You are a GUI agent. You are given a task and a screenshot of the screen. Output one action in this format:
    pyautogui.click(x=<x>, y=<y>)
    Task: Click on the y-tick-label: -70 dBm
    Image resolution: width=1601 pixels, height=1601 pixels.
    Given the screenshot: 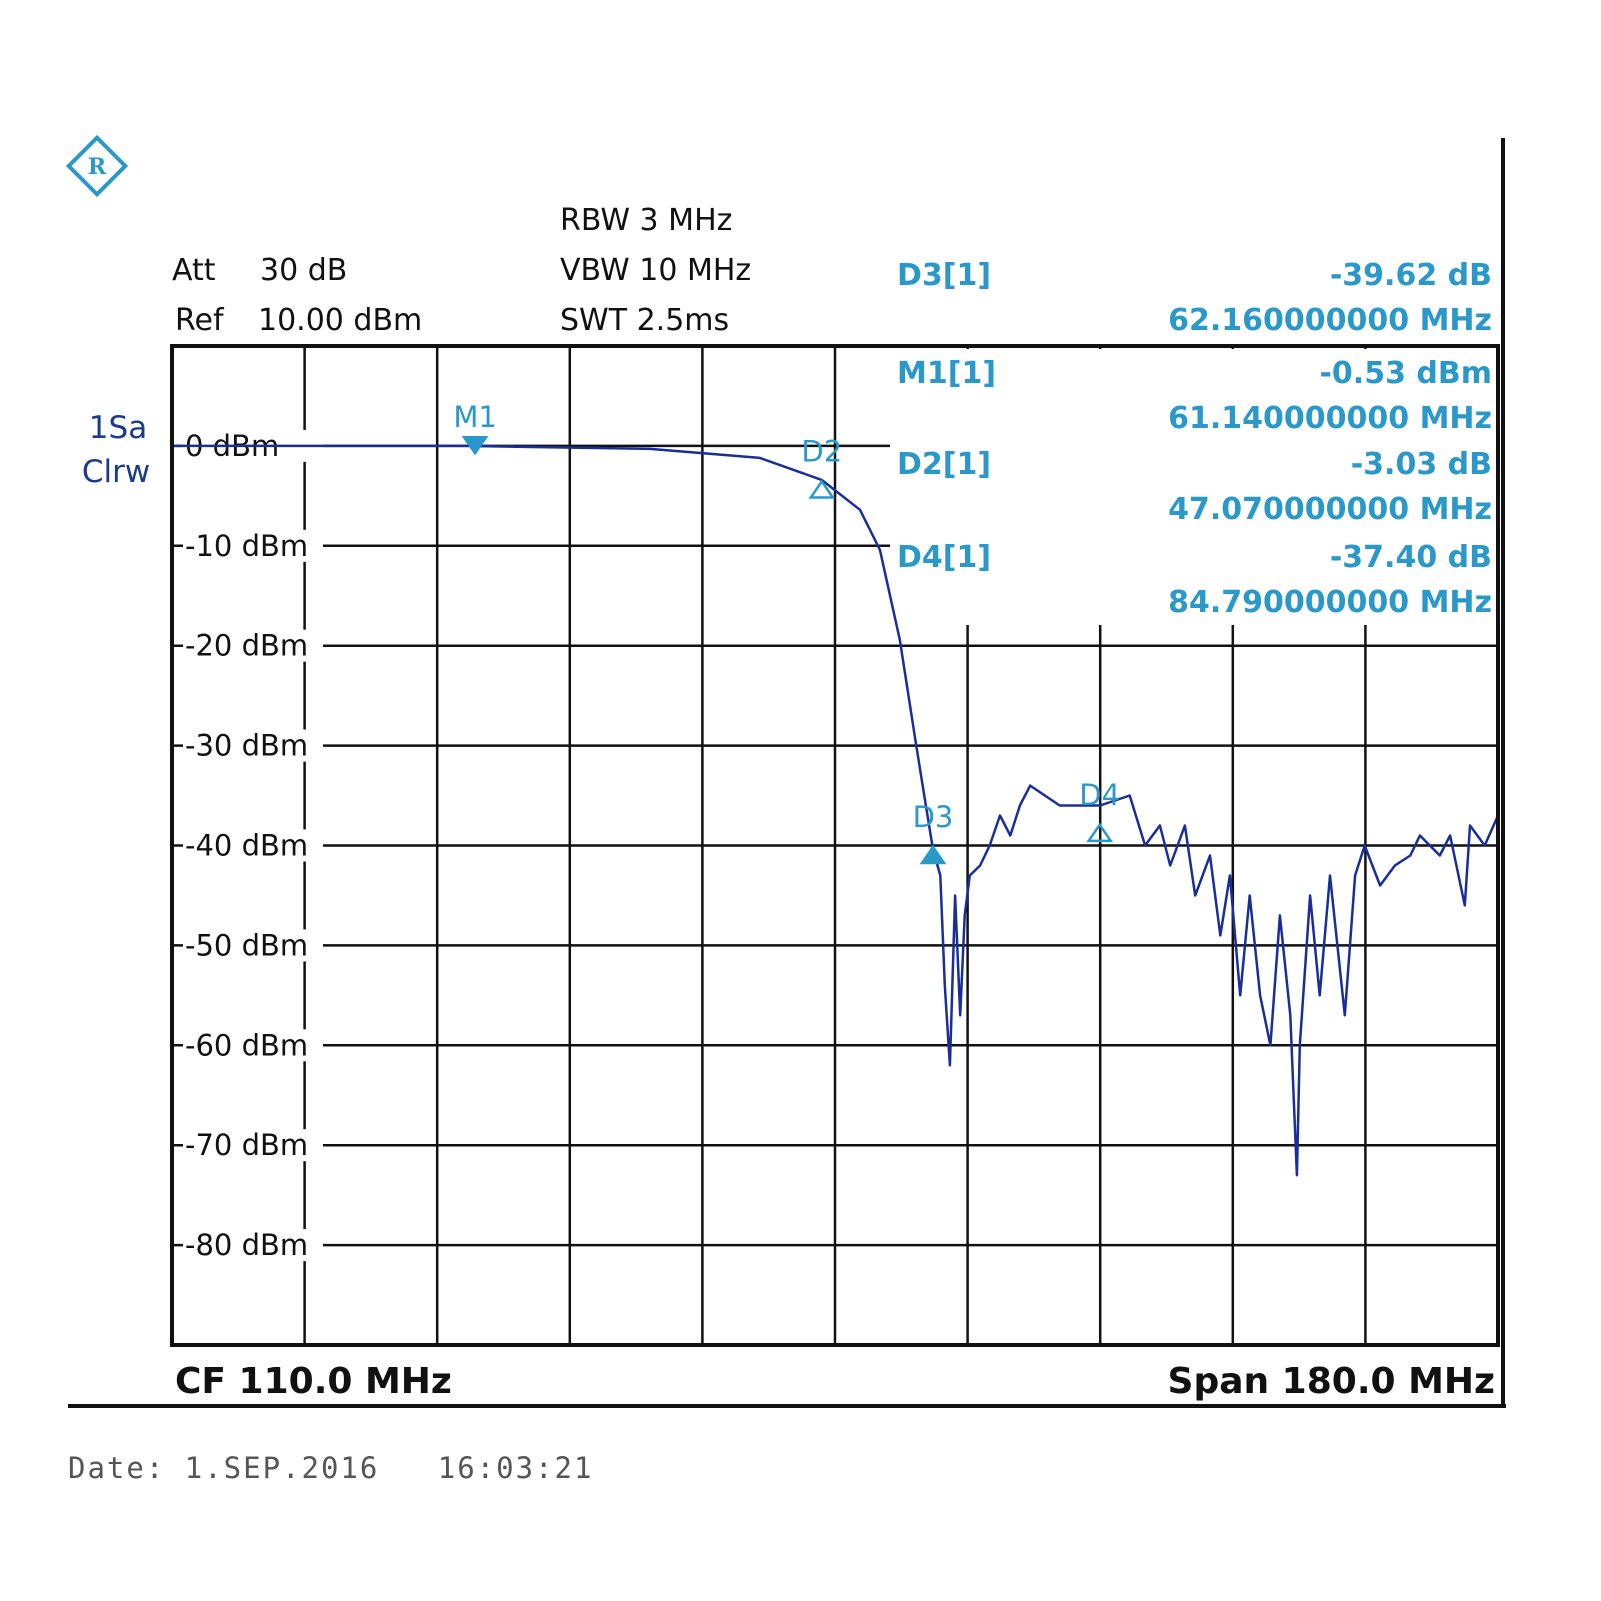 What is the action you would take?
    pyautogui.click(x=246, y=1145)
    